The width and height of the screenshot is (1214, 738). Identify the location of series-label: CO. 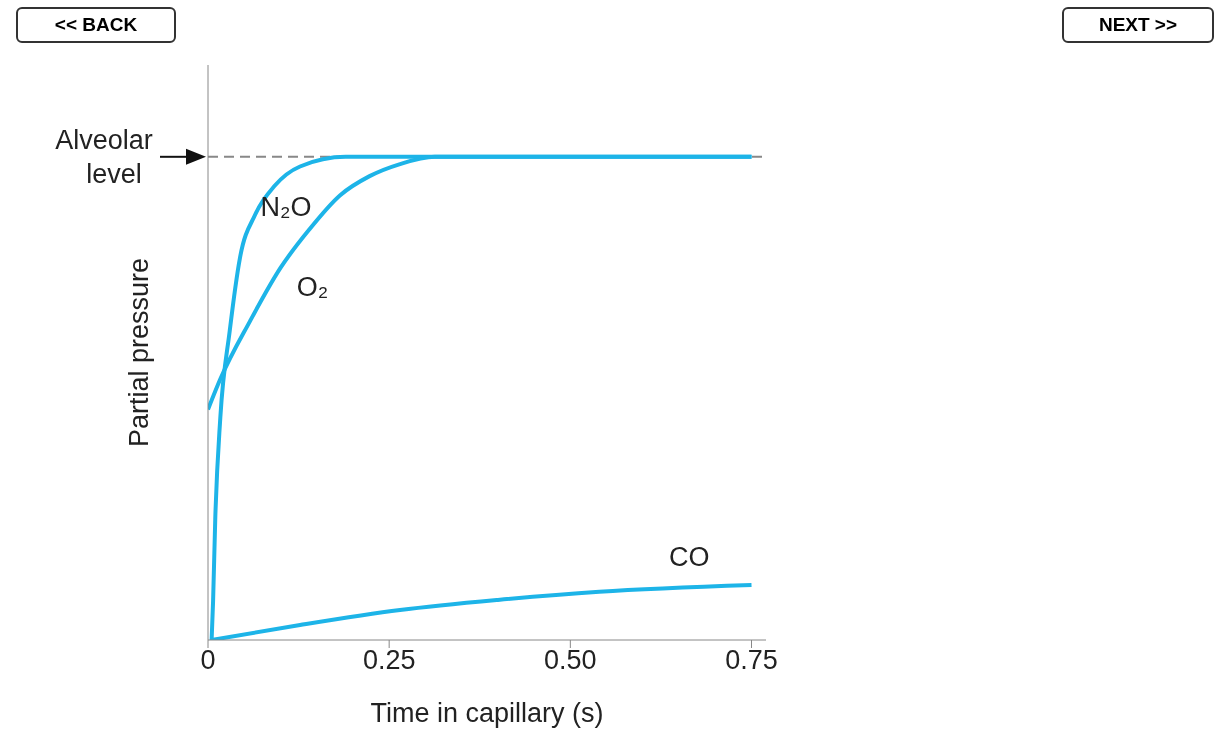
(689, 556).